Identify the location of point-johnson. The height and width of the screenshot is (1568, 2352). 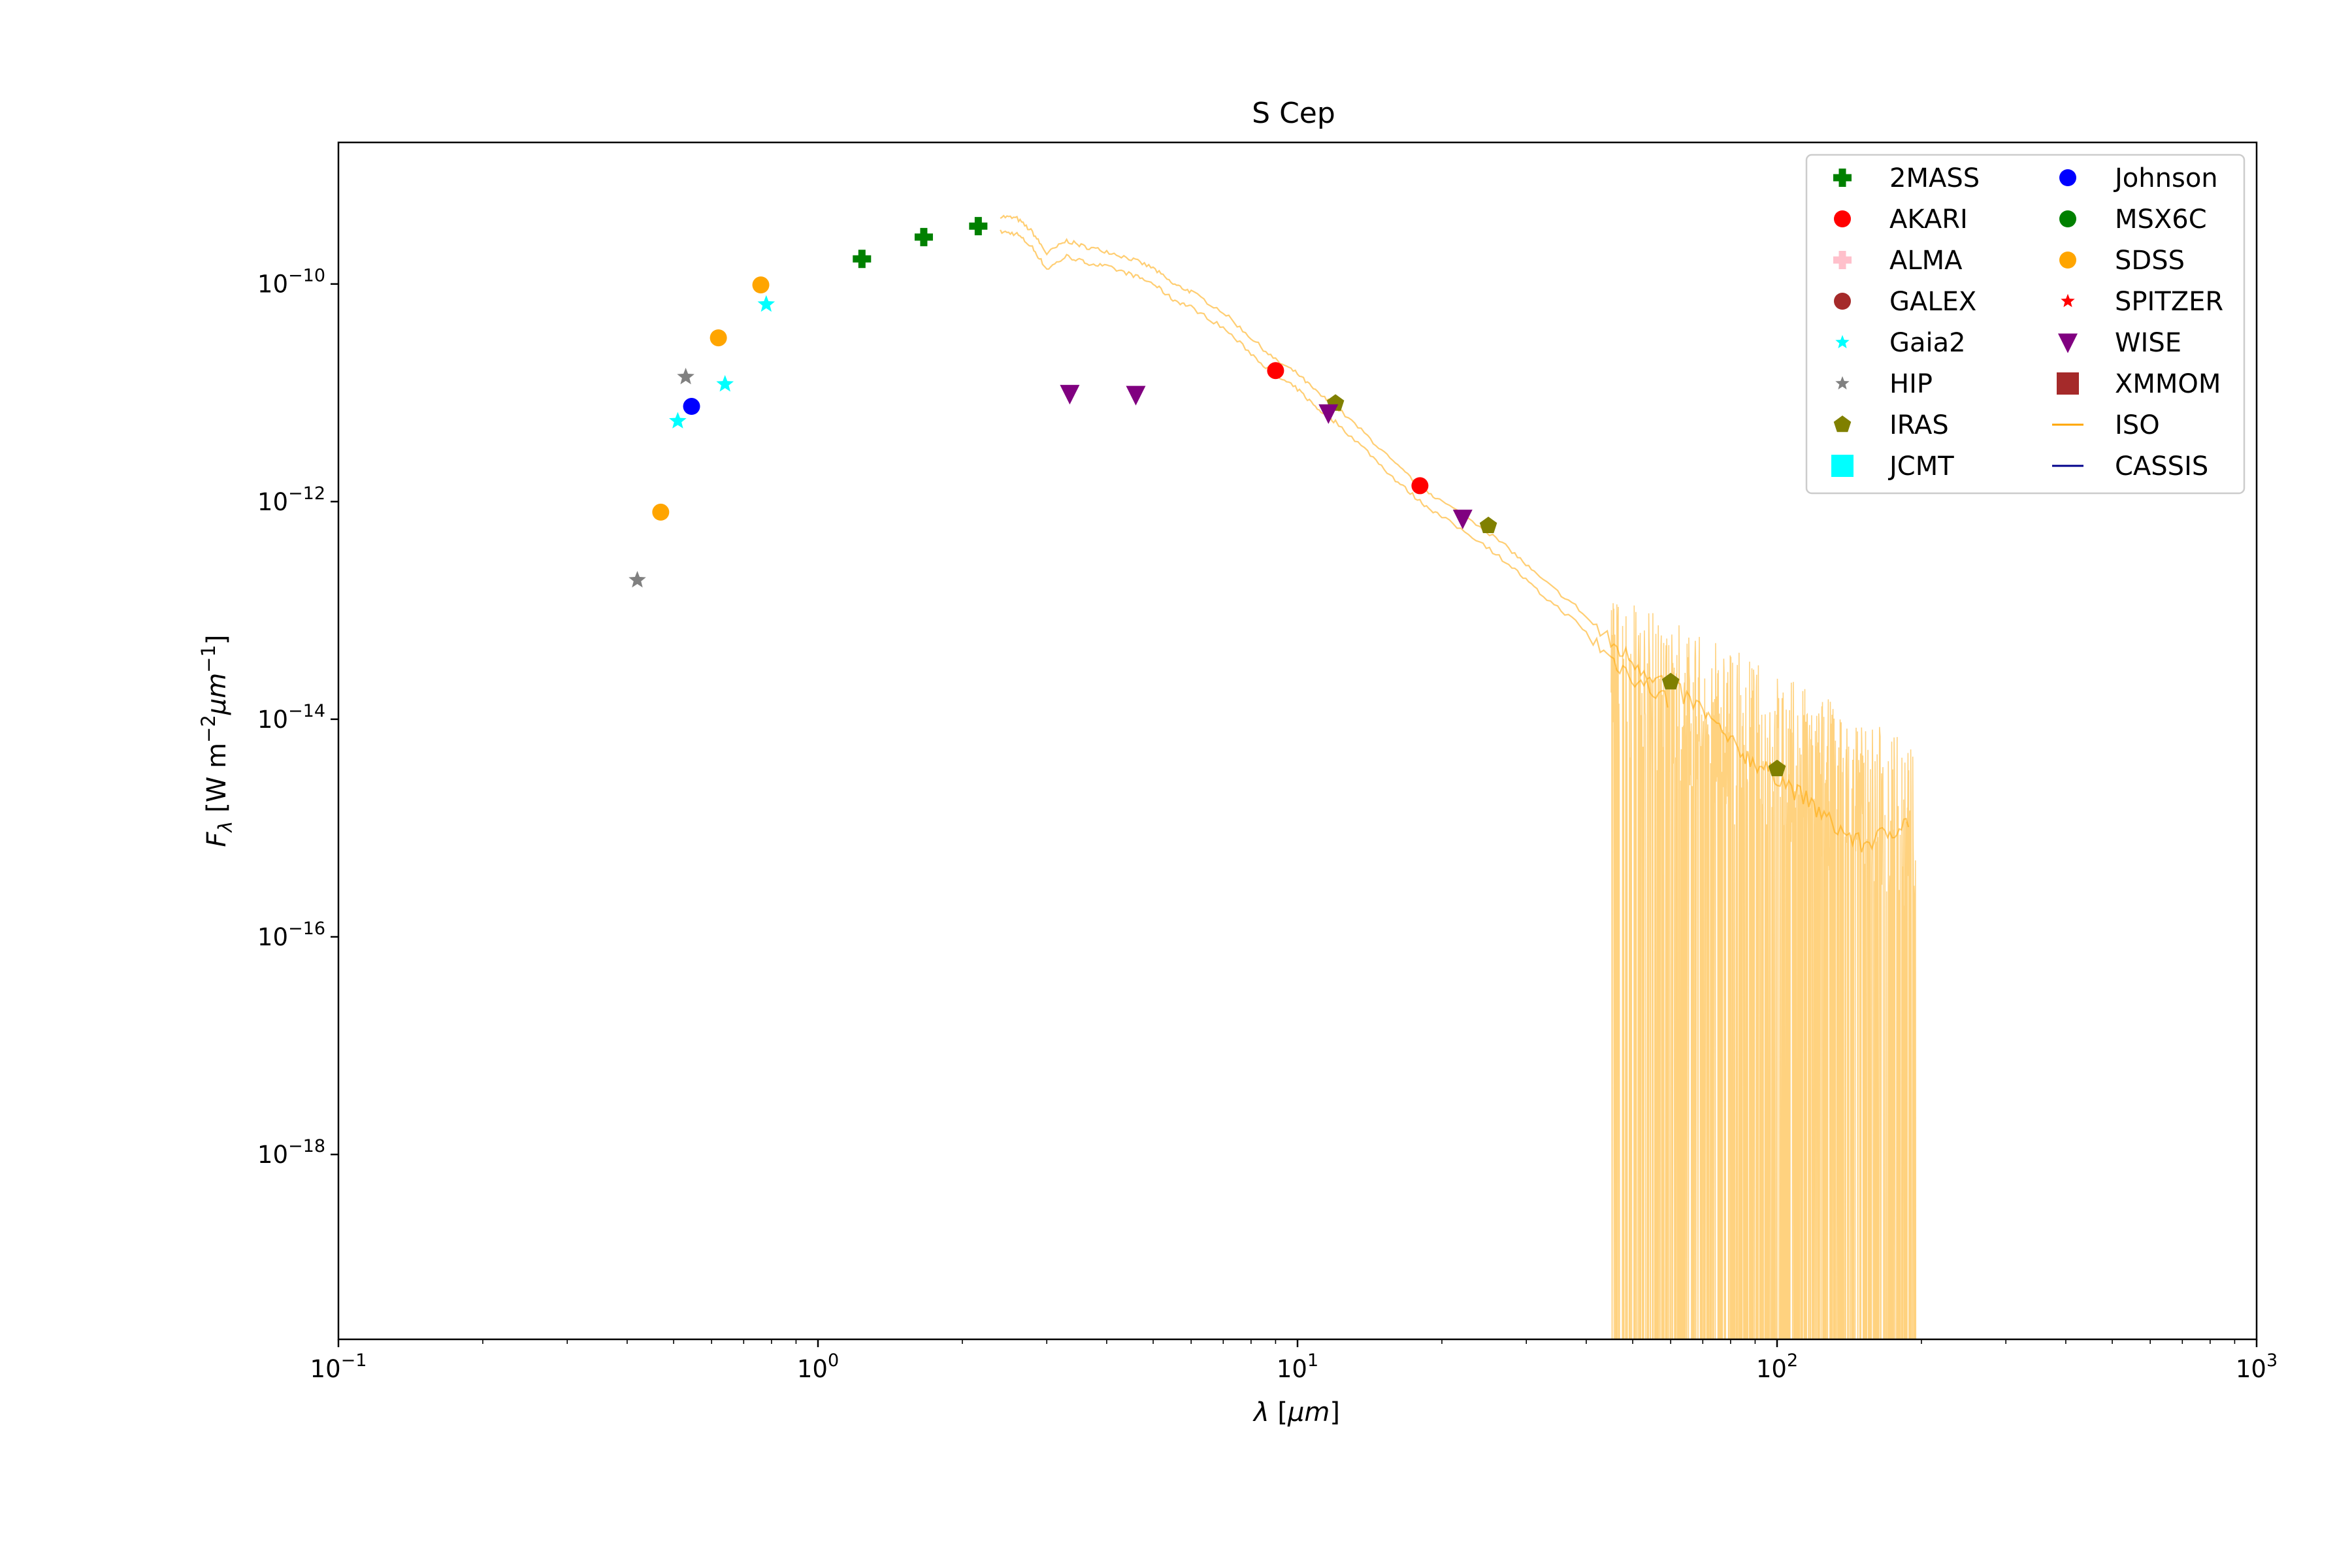
(691, 407).